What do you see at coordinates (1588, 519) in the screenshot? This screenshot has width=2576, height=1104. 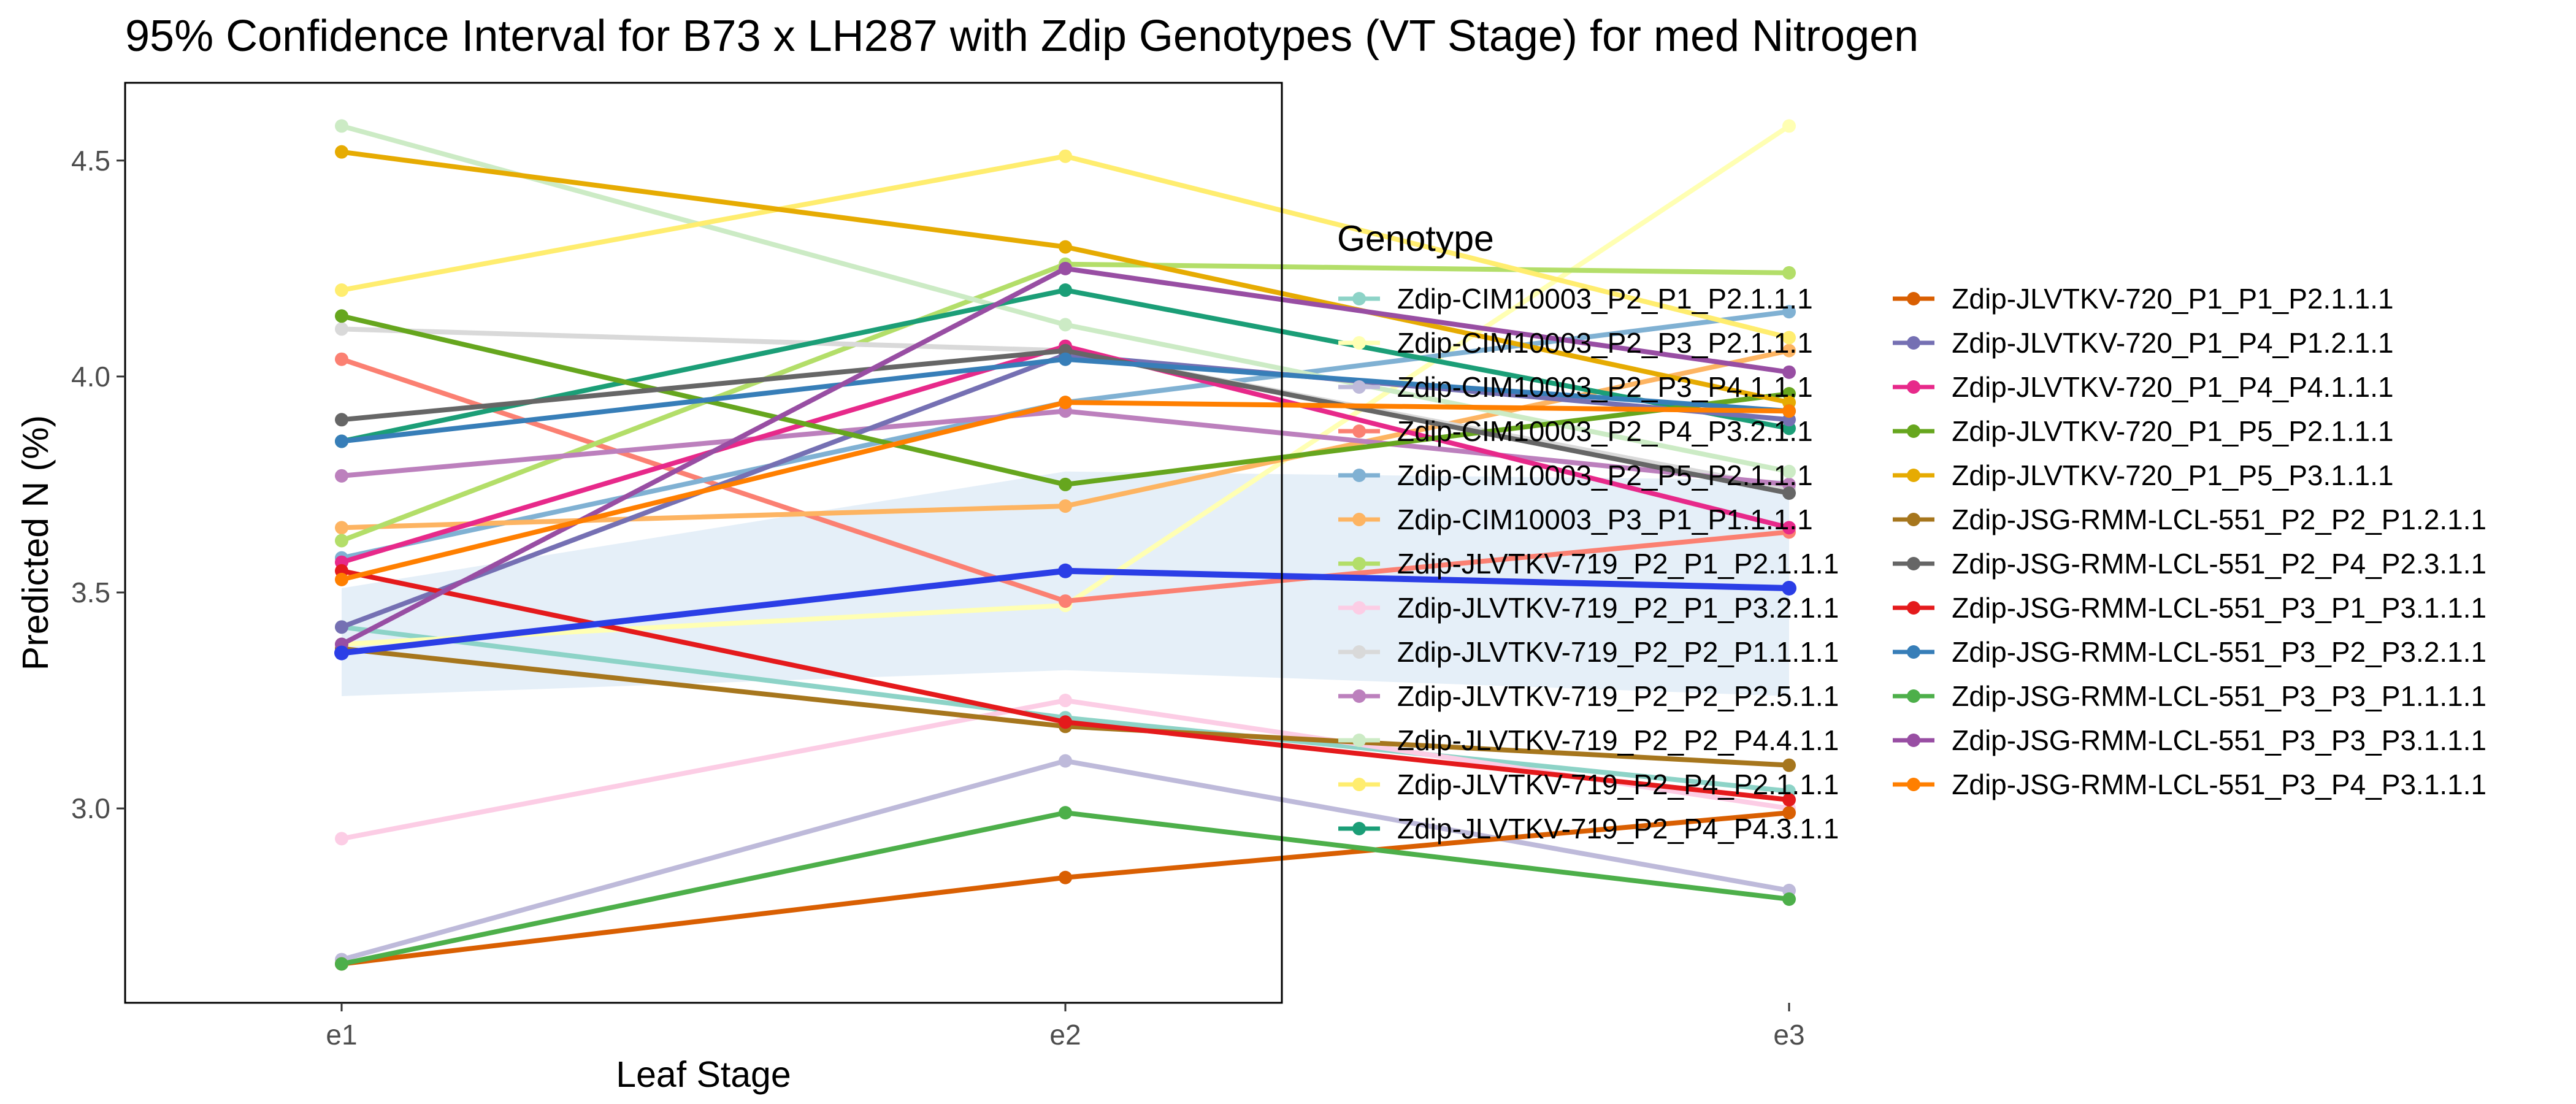 I see `legend-item: Zdip-CIM10003_P3_P1_P1.1.1.1` at bounding box center [1588, 519].